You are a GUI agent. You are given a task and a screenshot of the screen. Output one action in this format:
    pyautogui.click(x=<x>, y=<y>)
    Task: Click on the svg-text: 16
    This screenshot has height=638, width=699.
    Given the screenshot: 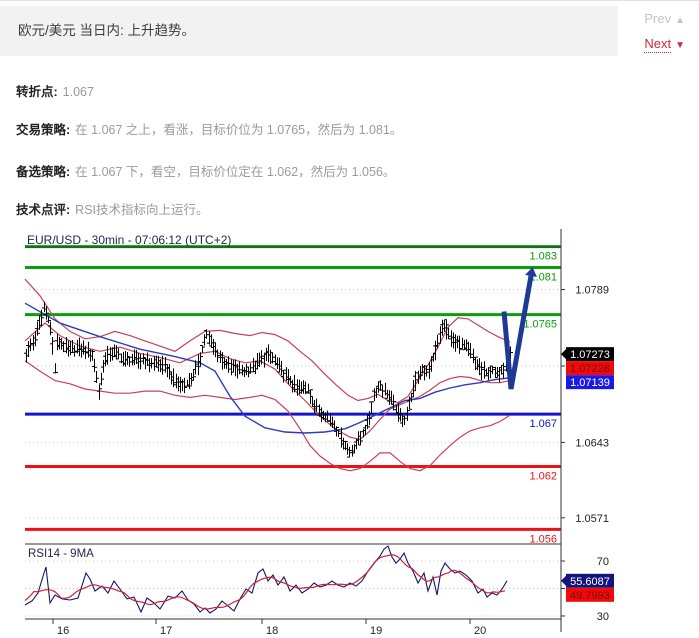 What is the action you would take?
    pyautogui.click(x=63, y=631)
    